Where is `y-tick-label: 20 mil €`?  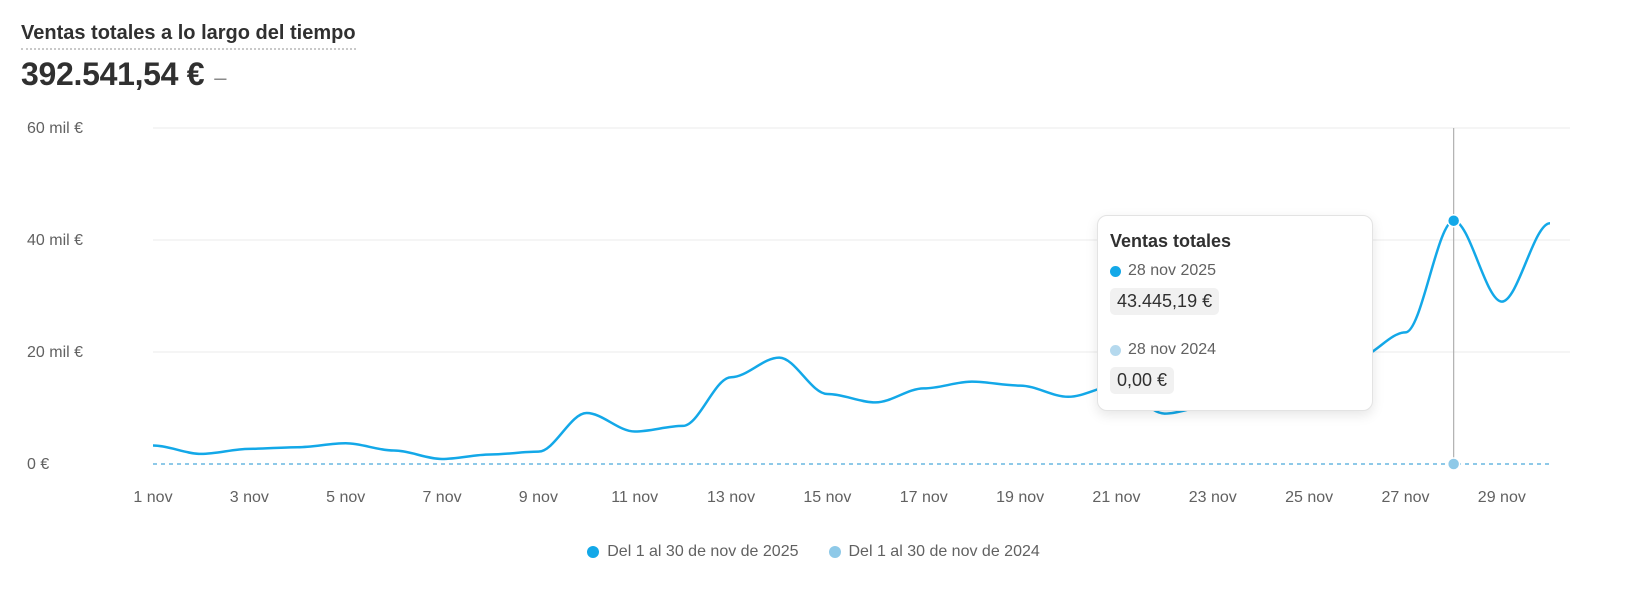
y-tick-label: 20 mil € is located at coordinates (55, 352).